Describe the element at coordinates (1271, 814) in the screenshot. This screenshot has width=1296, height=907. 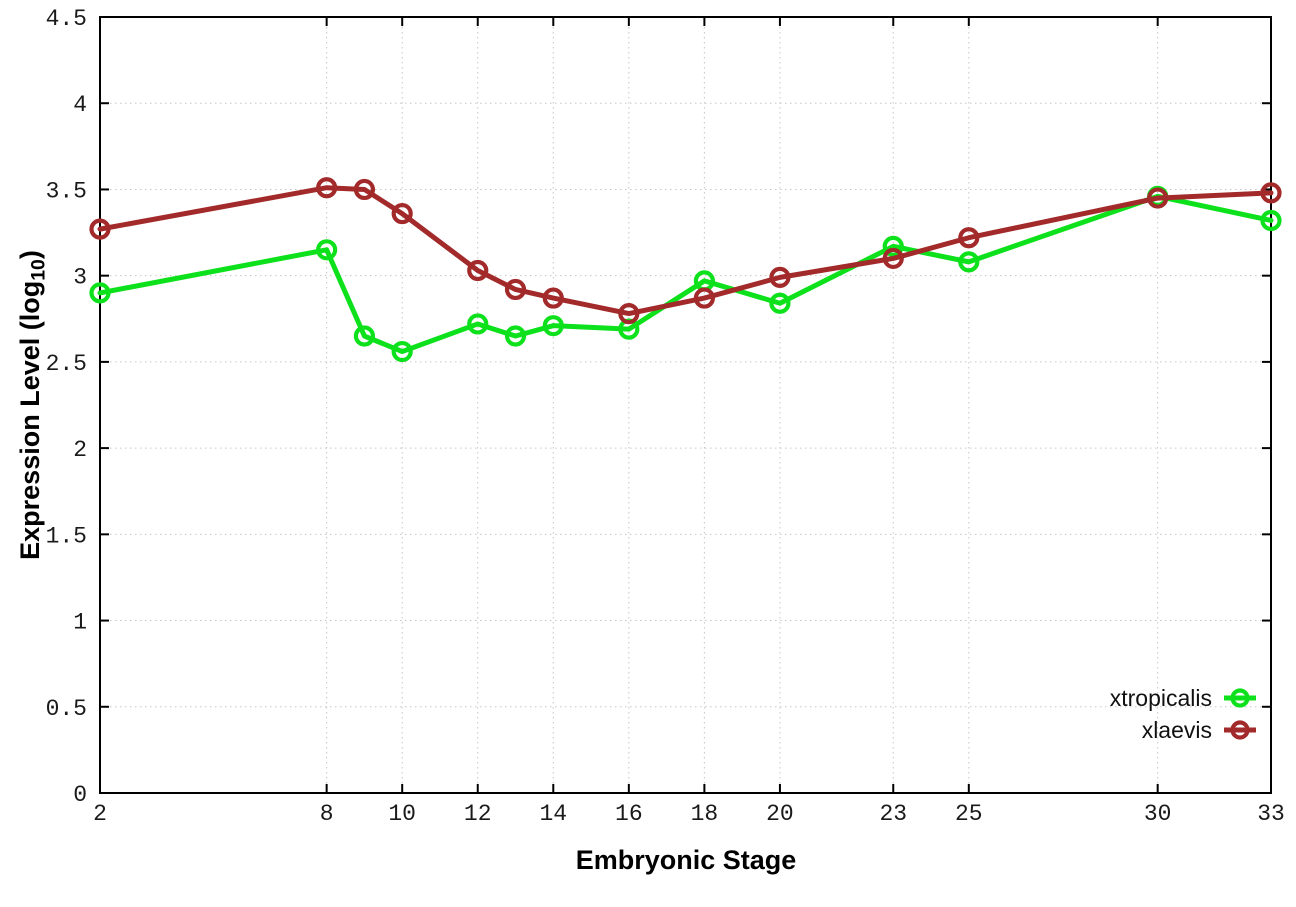
I see `x-tick-label: 33` at that location.